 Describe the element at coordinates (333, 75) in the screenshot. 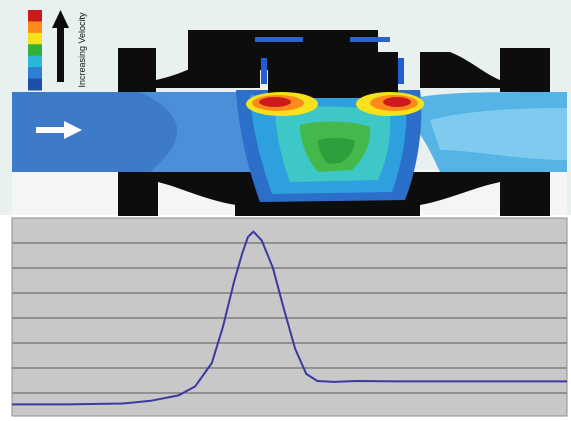

I see `valve-disc` at that location.